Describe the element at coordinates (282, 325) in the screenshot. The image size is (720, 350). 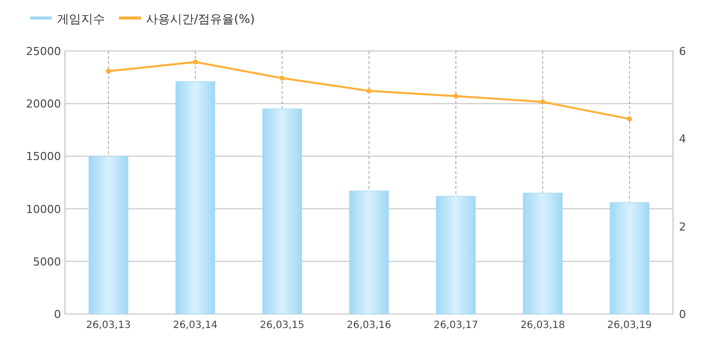
I see `x-tick-label: 26,03,15` at that location.